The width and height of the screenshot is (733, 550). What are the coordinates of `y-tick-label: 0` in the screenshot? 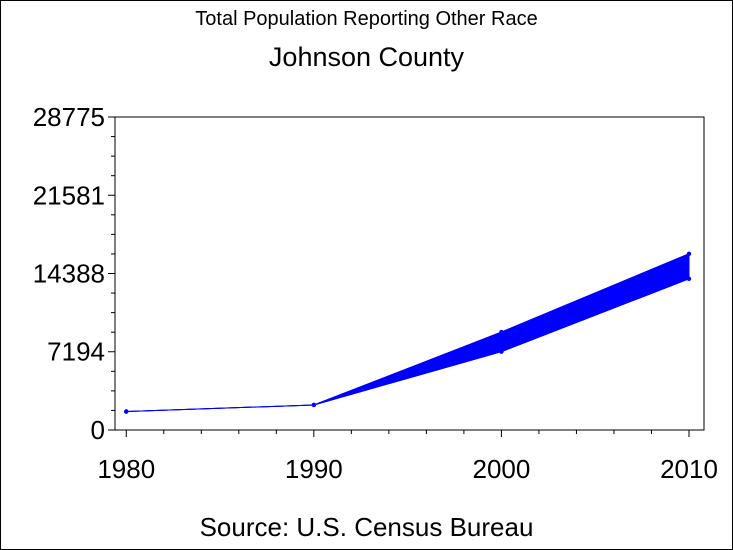 It's located at (98, 430).